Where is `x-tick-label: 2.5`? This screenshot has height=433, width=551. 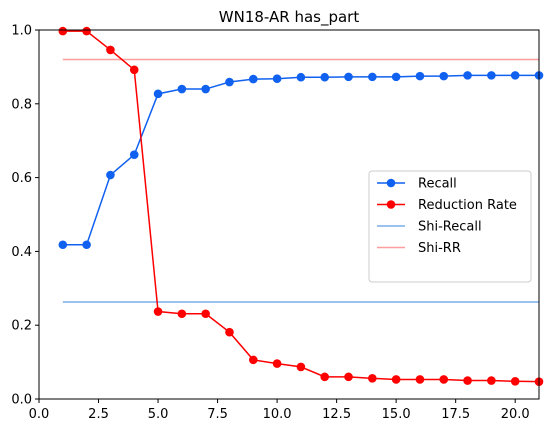 x-tick-label: 2.5 is located at coordinates (98, 414).